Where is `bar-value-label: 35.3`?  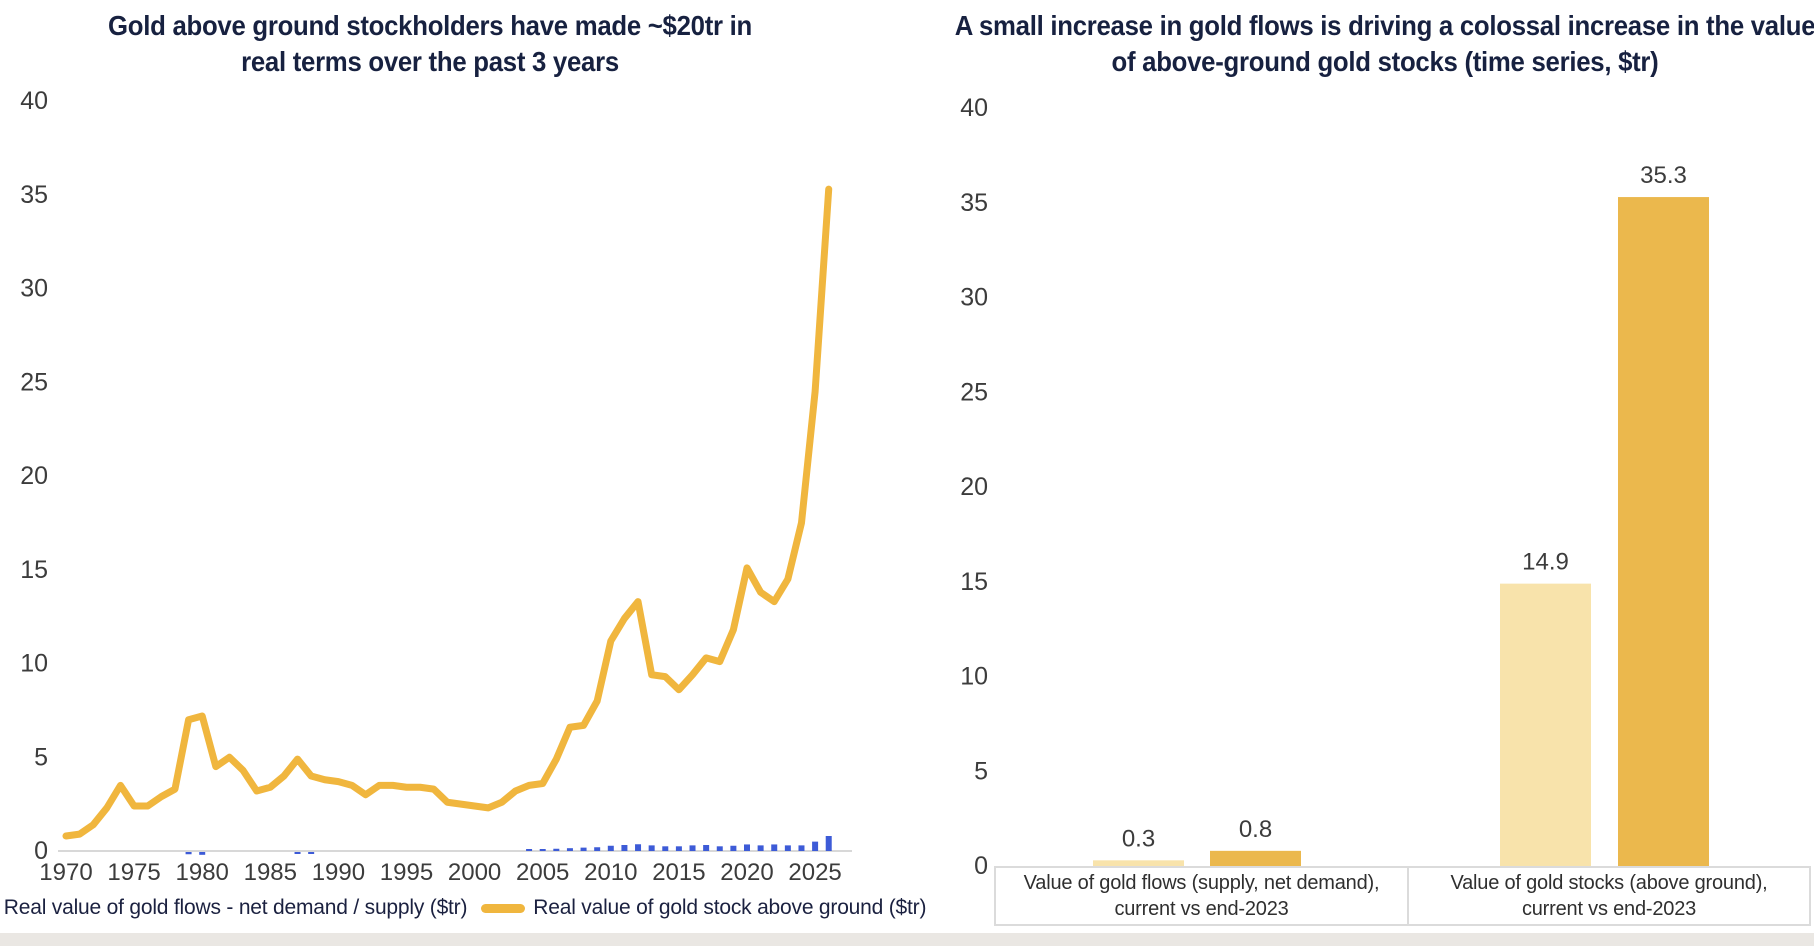 bar-value-label: 35.3 is located at coordinates (1663, 175).